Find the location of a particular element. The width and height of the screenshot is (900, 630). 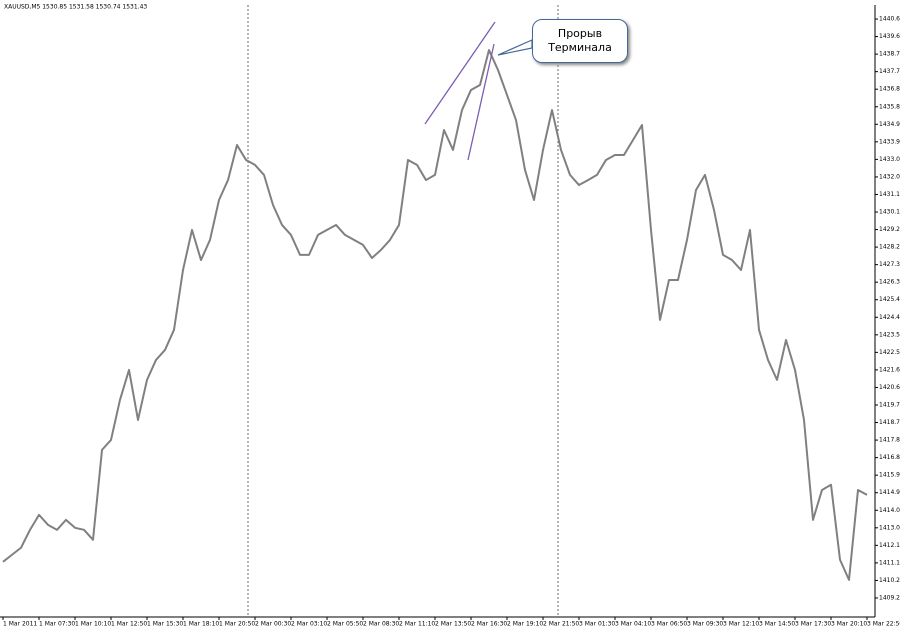

y-tick-label: 1409.25 is located at coordinates (889, 597).